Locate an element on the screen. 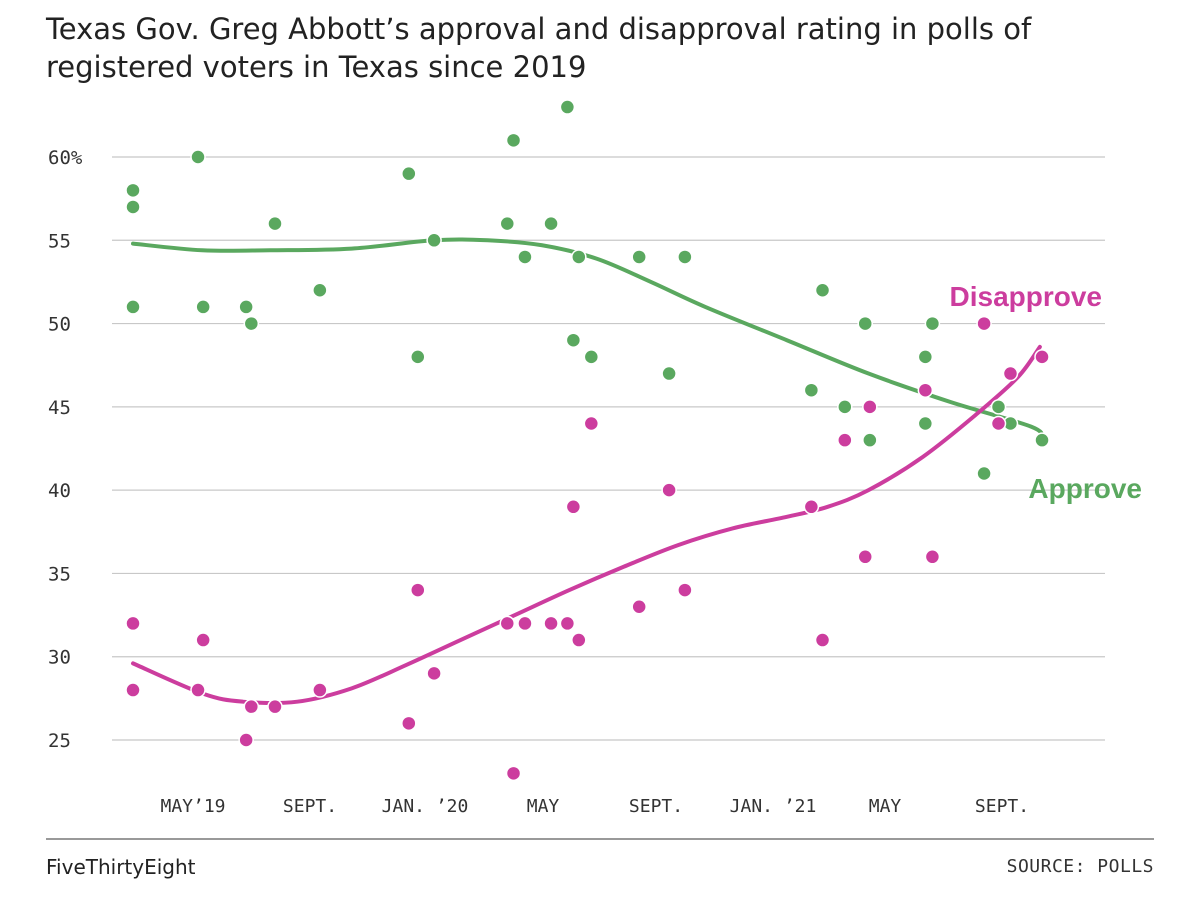 The image size is (1200, 899). footer-divider is located at coordinates (600, 839).